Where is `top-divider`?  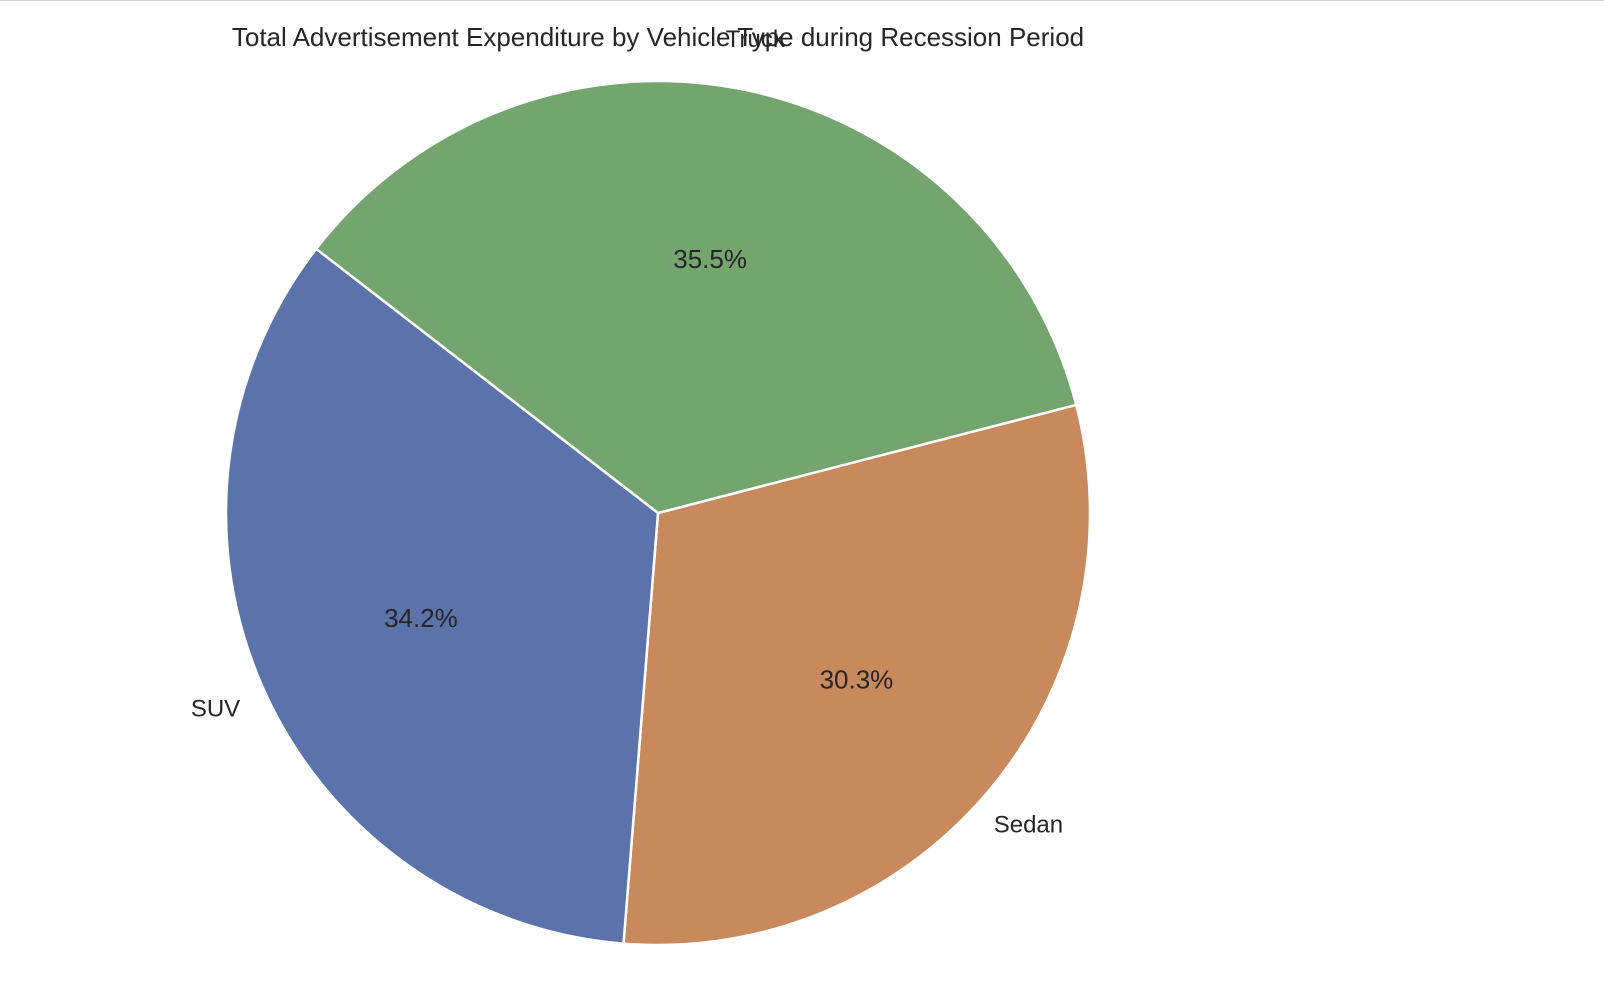
top-divider is located at coordinates (802, 0).